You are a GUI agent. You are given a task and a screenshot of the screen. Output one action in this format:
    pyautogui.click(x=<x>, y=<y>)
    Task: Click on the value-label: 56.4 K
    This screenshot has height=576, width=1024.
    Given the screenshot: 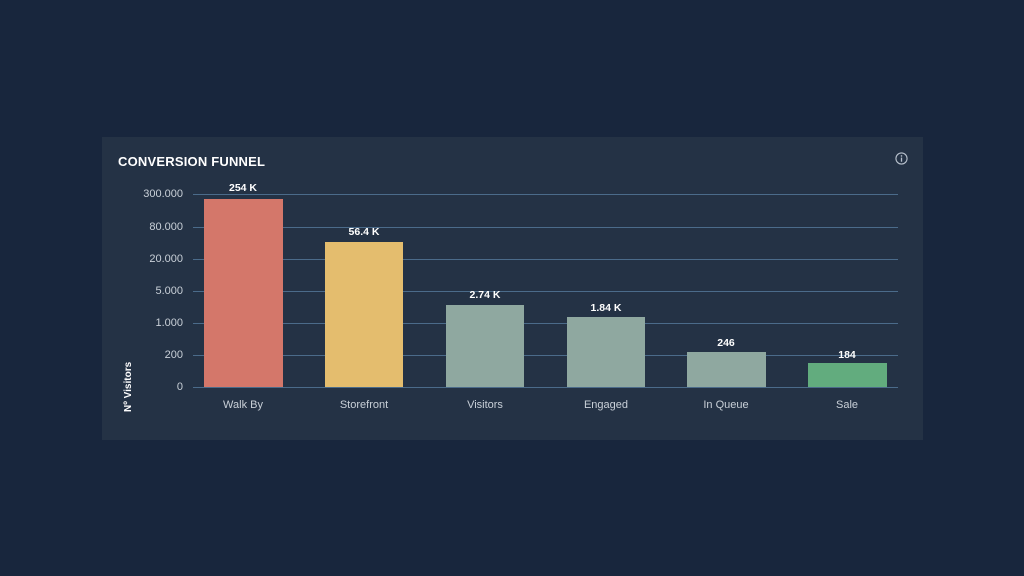 What is the action you would take?
    pyautogui.click(x=364, y=232)
    